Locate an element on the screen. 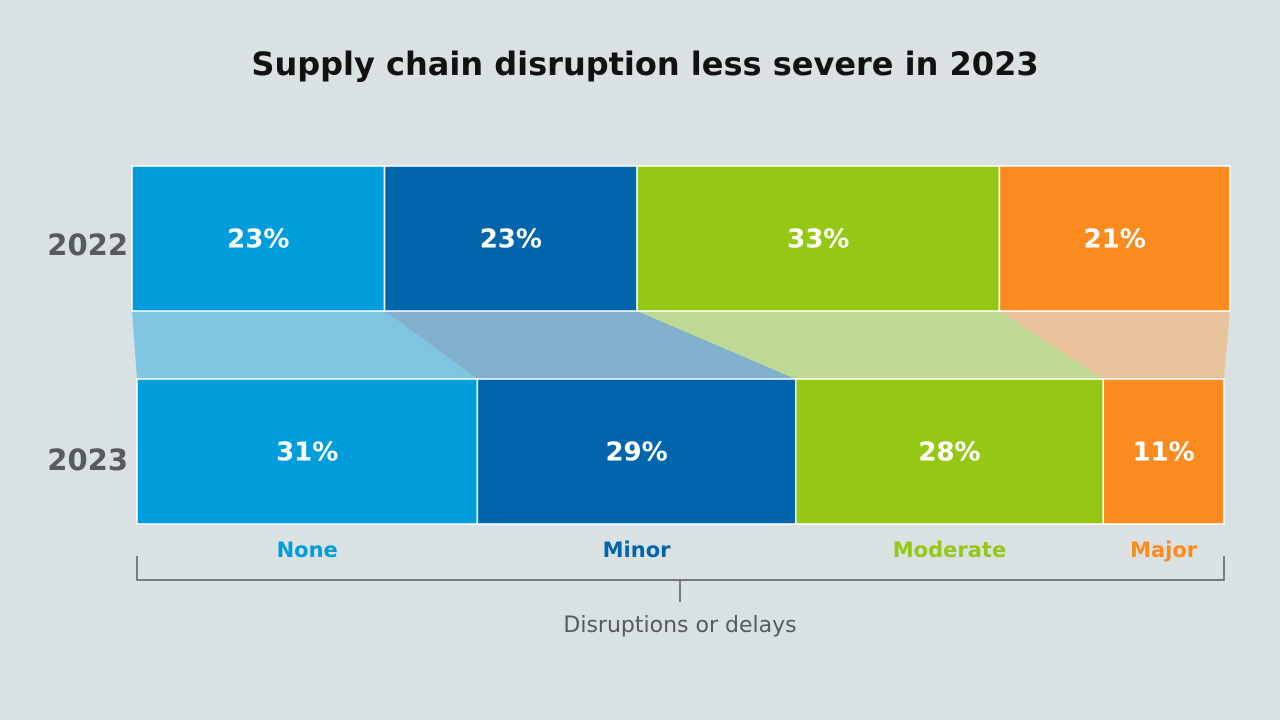  bar-2022-major is located at coordinates (1114, 238).